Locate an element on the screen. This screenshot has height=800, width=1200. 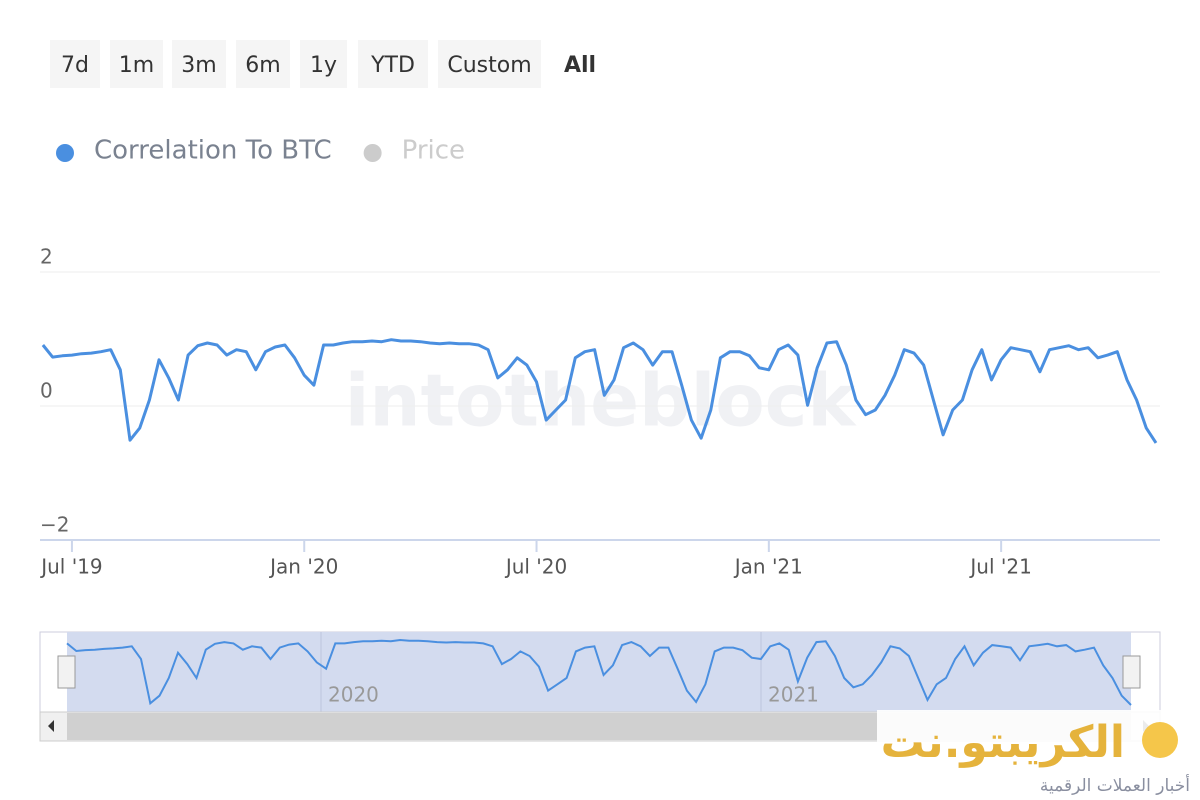
x-tick-label: Jul '19 is located at coordinates (70, 567).